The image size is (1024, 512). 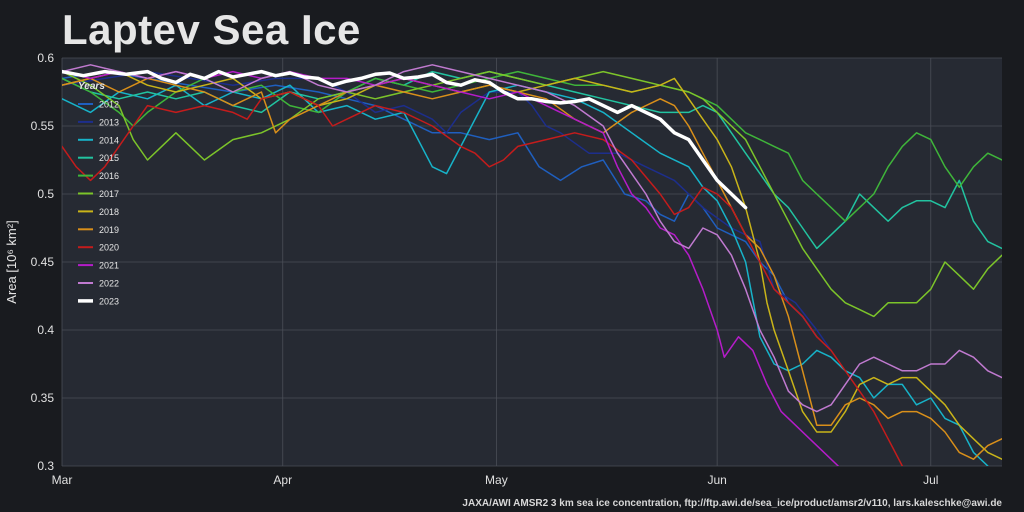 I want to click on y-axis-label: Area [10⁶ km²], so click(x=11, y=261).